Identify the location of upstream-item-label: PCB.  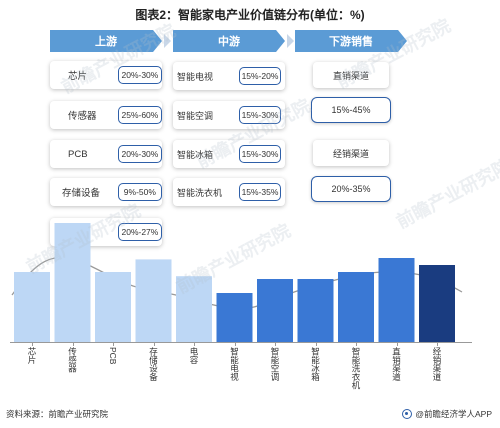
(78, 154).